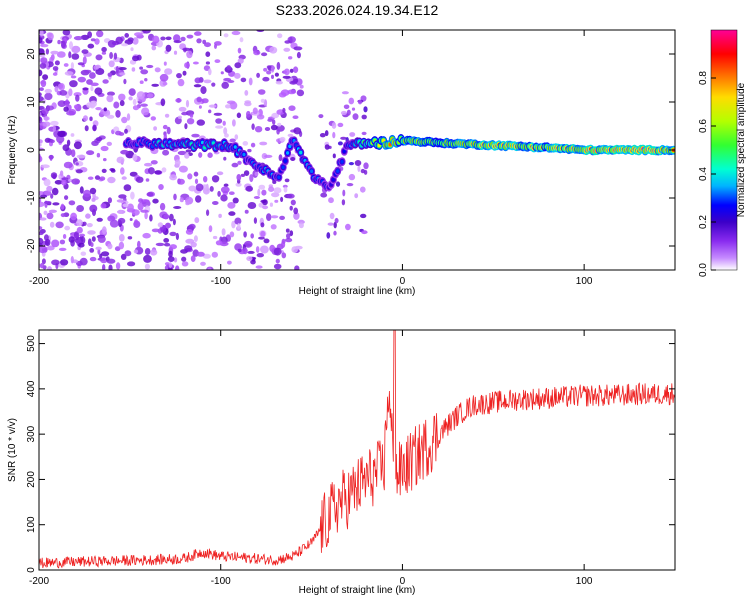  What do you see at coordinates (703, 78) in the screenshot?
I see `colorbar-tick-label: 0.8` at bounding box center [703, 78].